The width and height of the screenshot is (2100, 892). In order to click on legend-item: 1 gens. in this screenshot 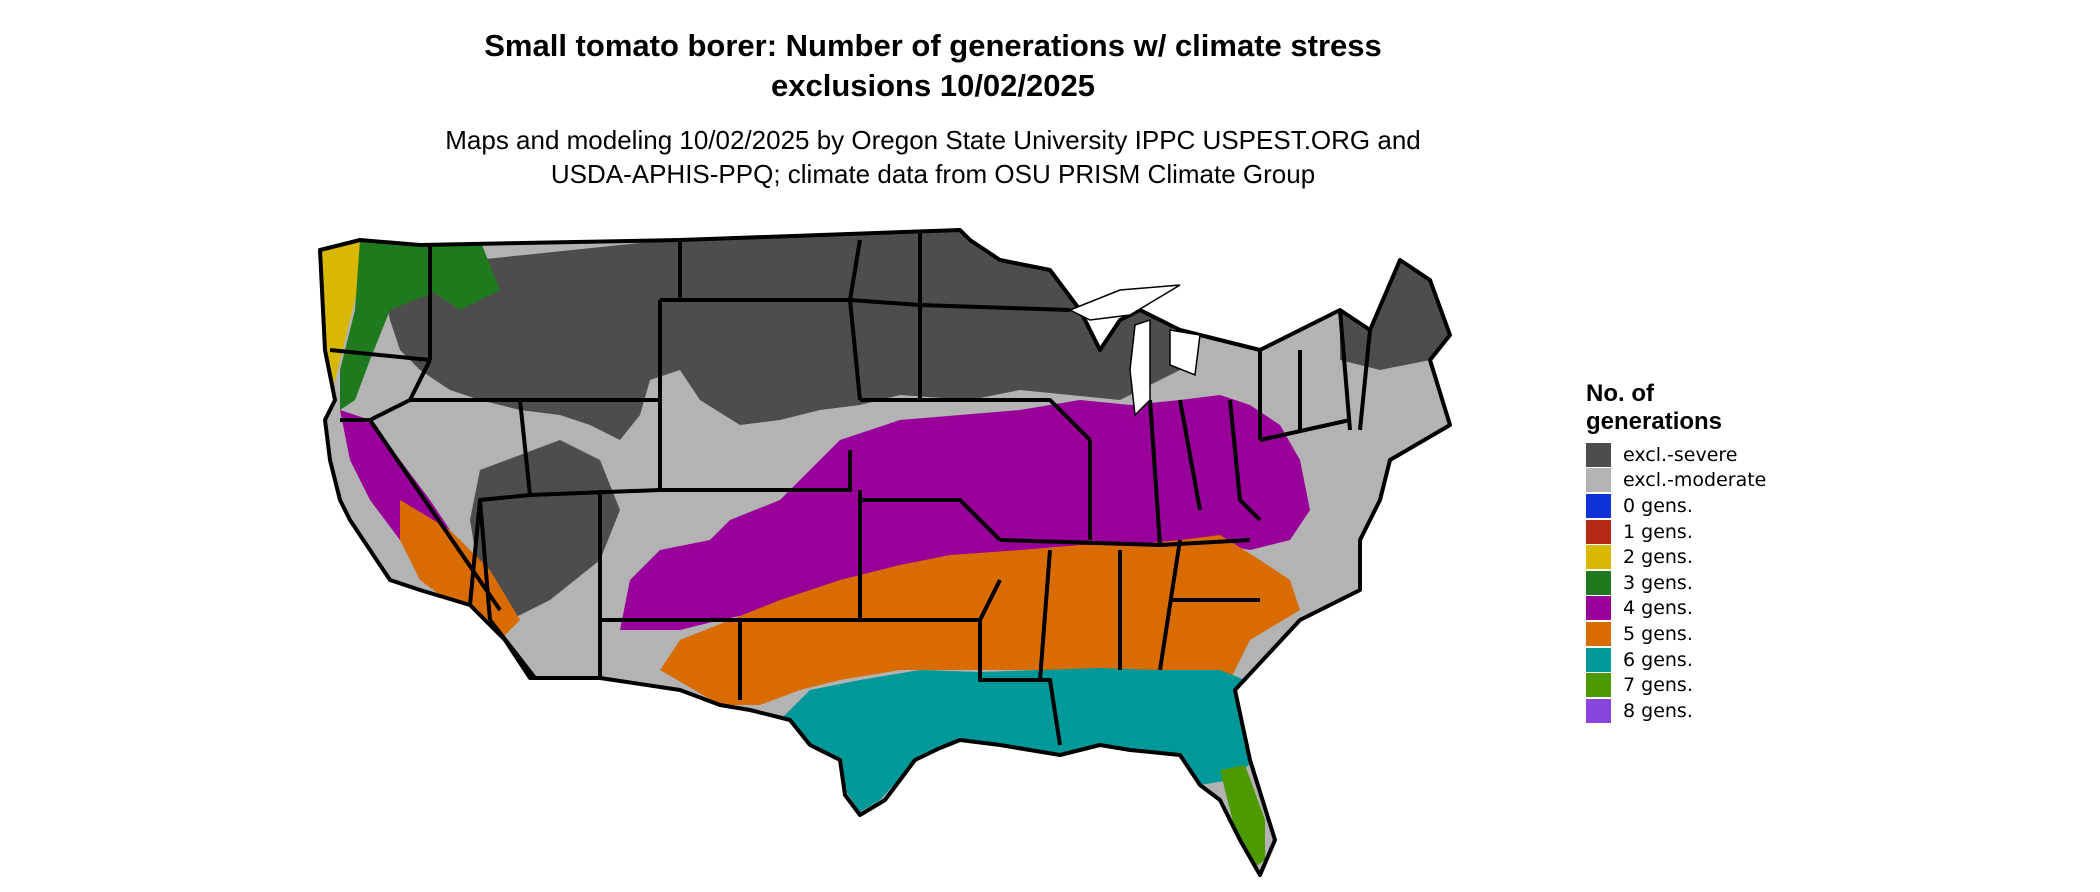, I will do `click(1676, 532)`.